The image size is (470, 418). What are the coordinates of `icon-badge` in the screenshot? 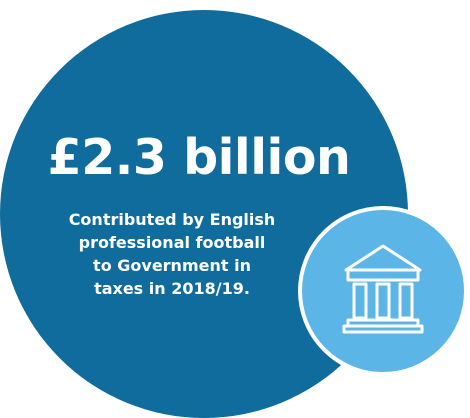 It's located at (383, 291).